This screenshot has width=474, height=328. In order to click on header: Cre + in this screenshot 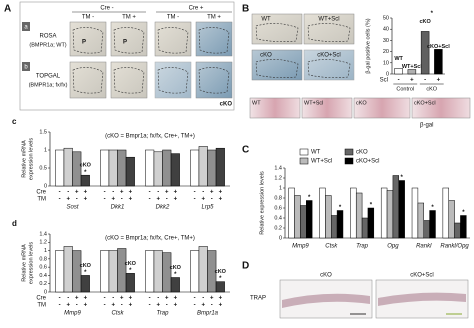, I will do `click(196, 9)`.